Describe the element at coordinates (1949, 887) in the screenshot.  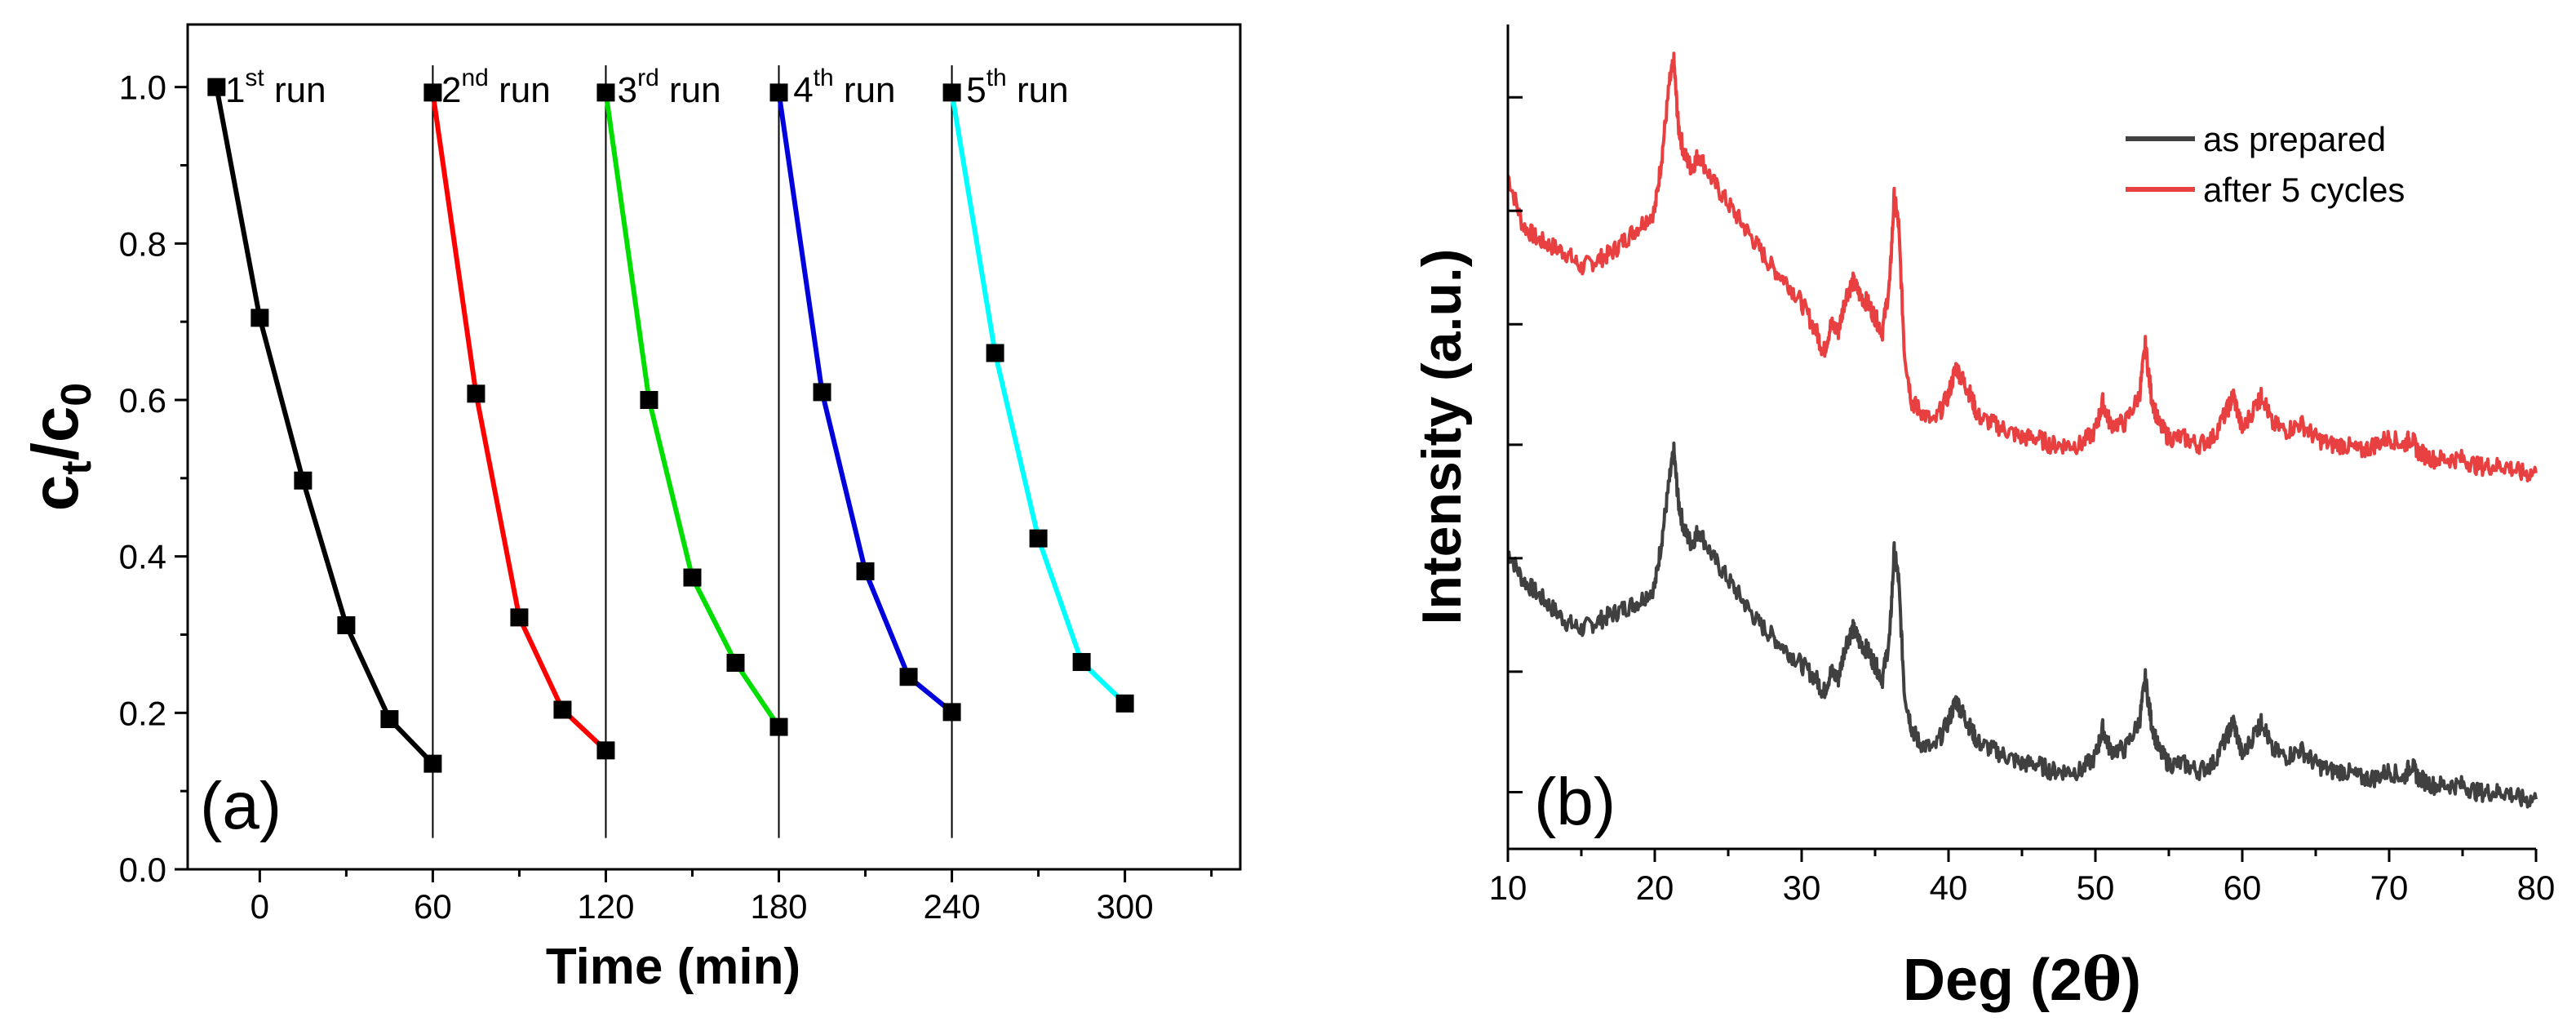
I see `x-tick-label: 40` at that location.